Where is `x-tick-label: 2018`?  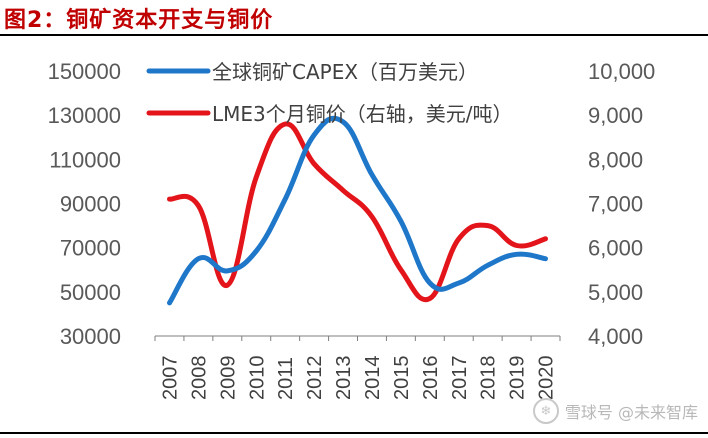 x-tick-label: 2018 is located at coordinates (489, 377).